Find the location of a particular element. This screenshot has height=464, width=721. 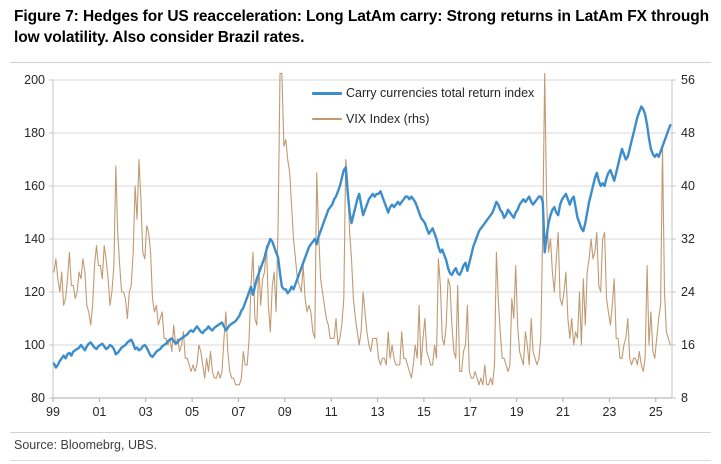

x-axis-label: 13 is located at coordinates (378, 412).